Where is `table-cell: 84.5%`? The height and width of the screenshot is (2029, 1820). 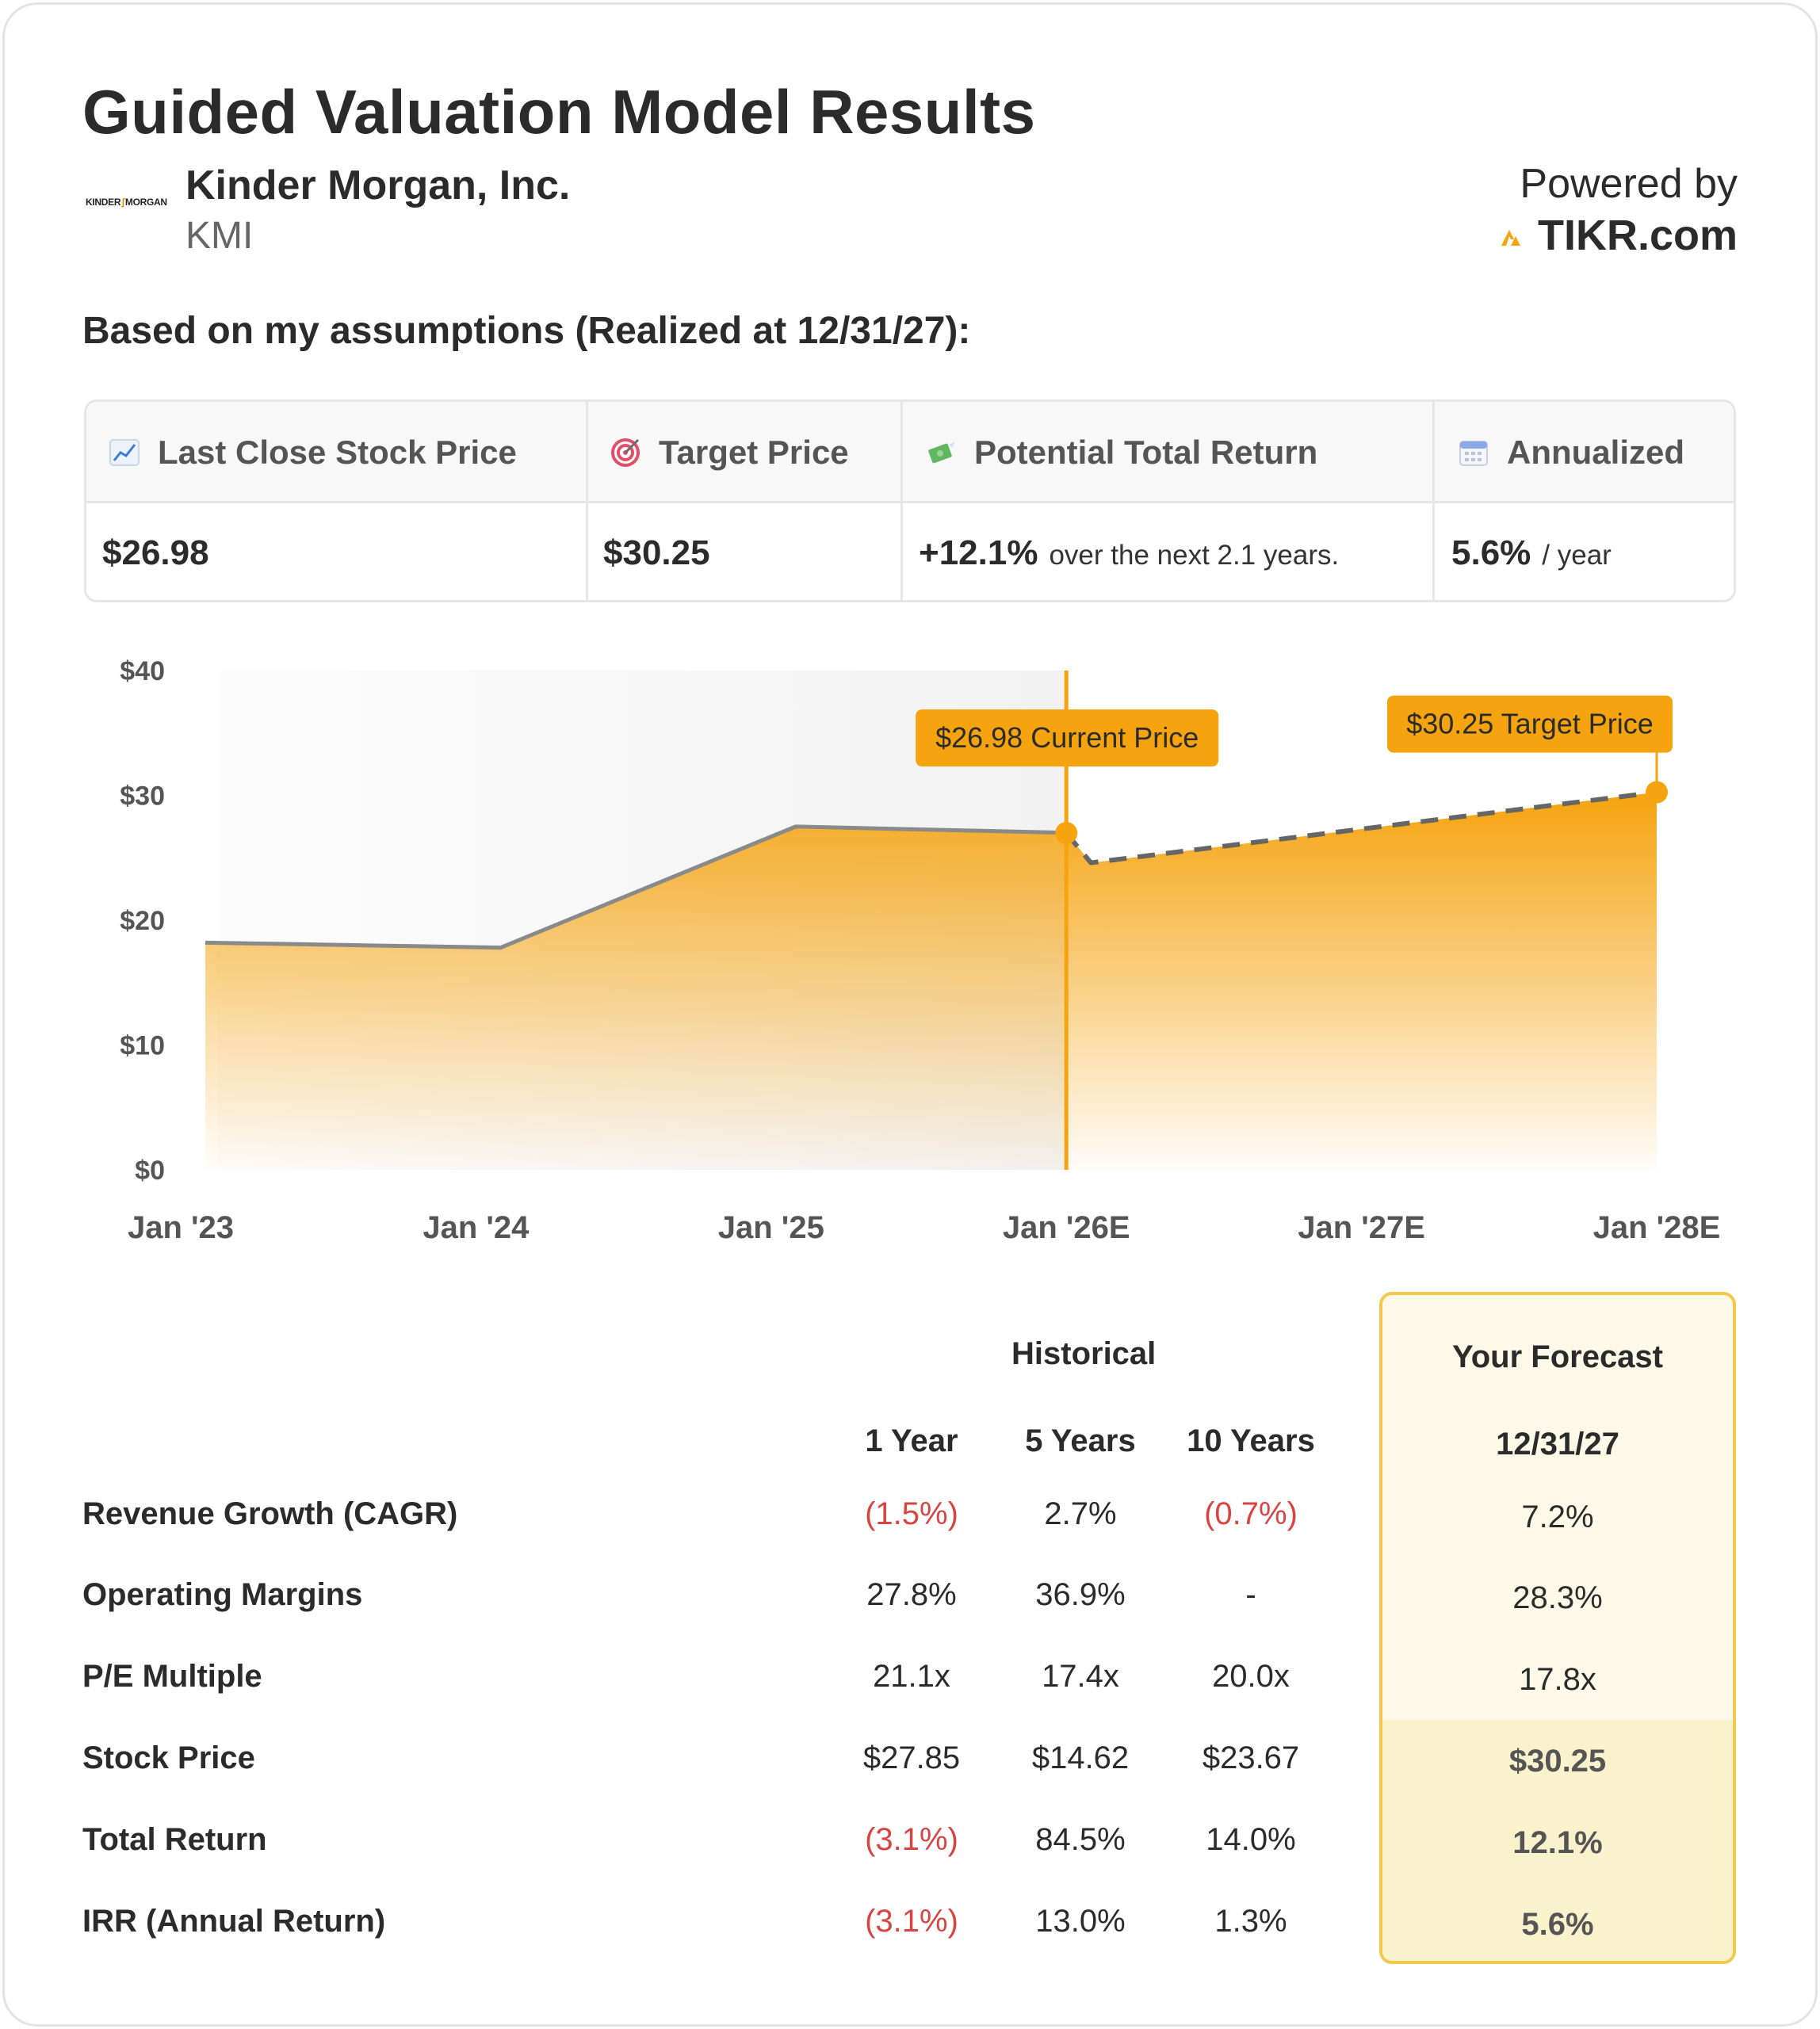 table-cell: 84.5% is located at coordinates (1080, 1839).